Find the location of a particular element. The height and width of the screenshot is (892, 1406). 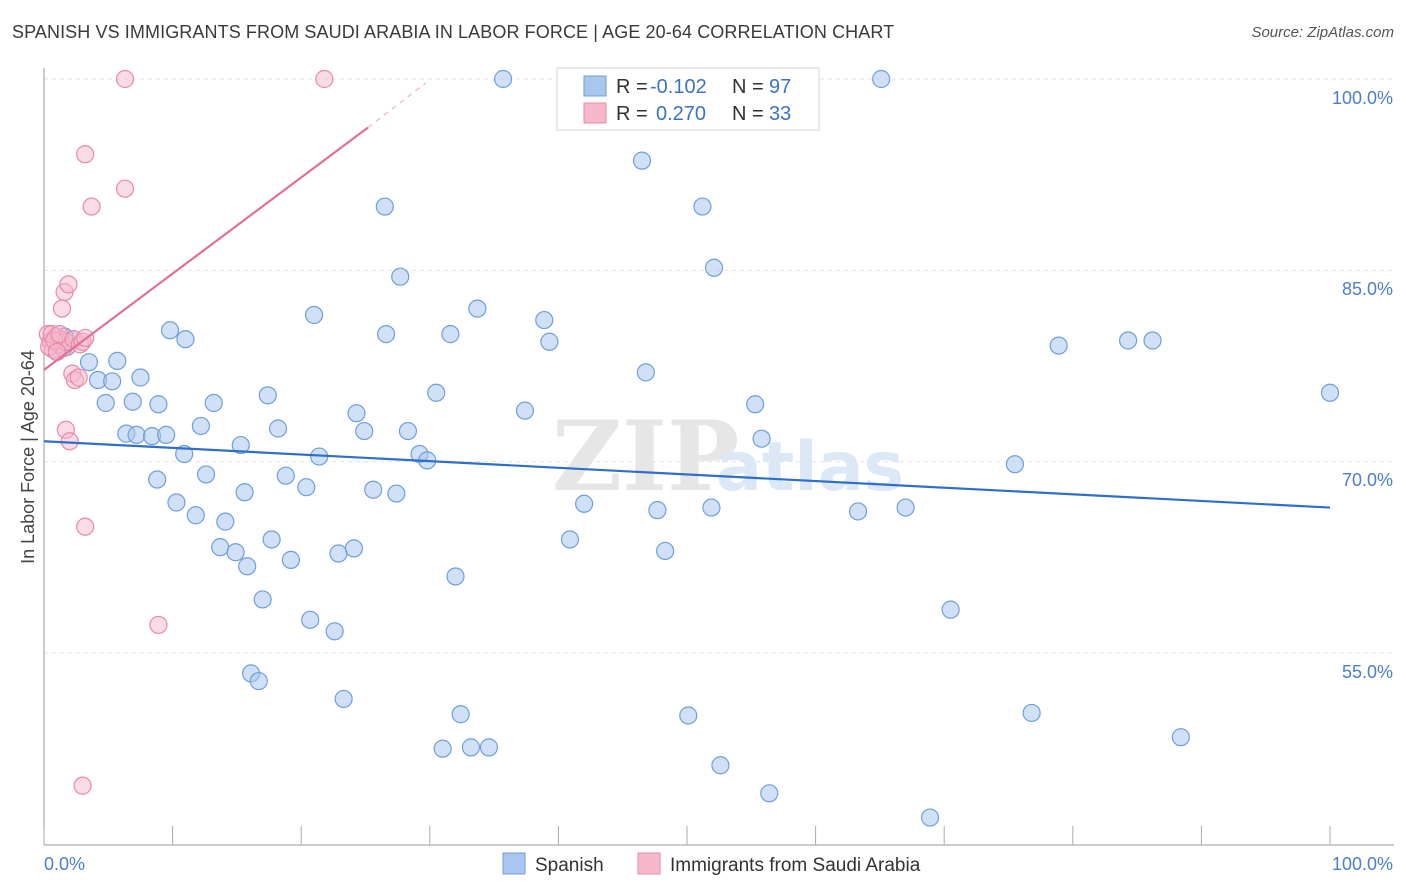

x-tick-label-0: 0.0% is located at coordinates (64, 864).